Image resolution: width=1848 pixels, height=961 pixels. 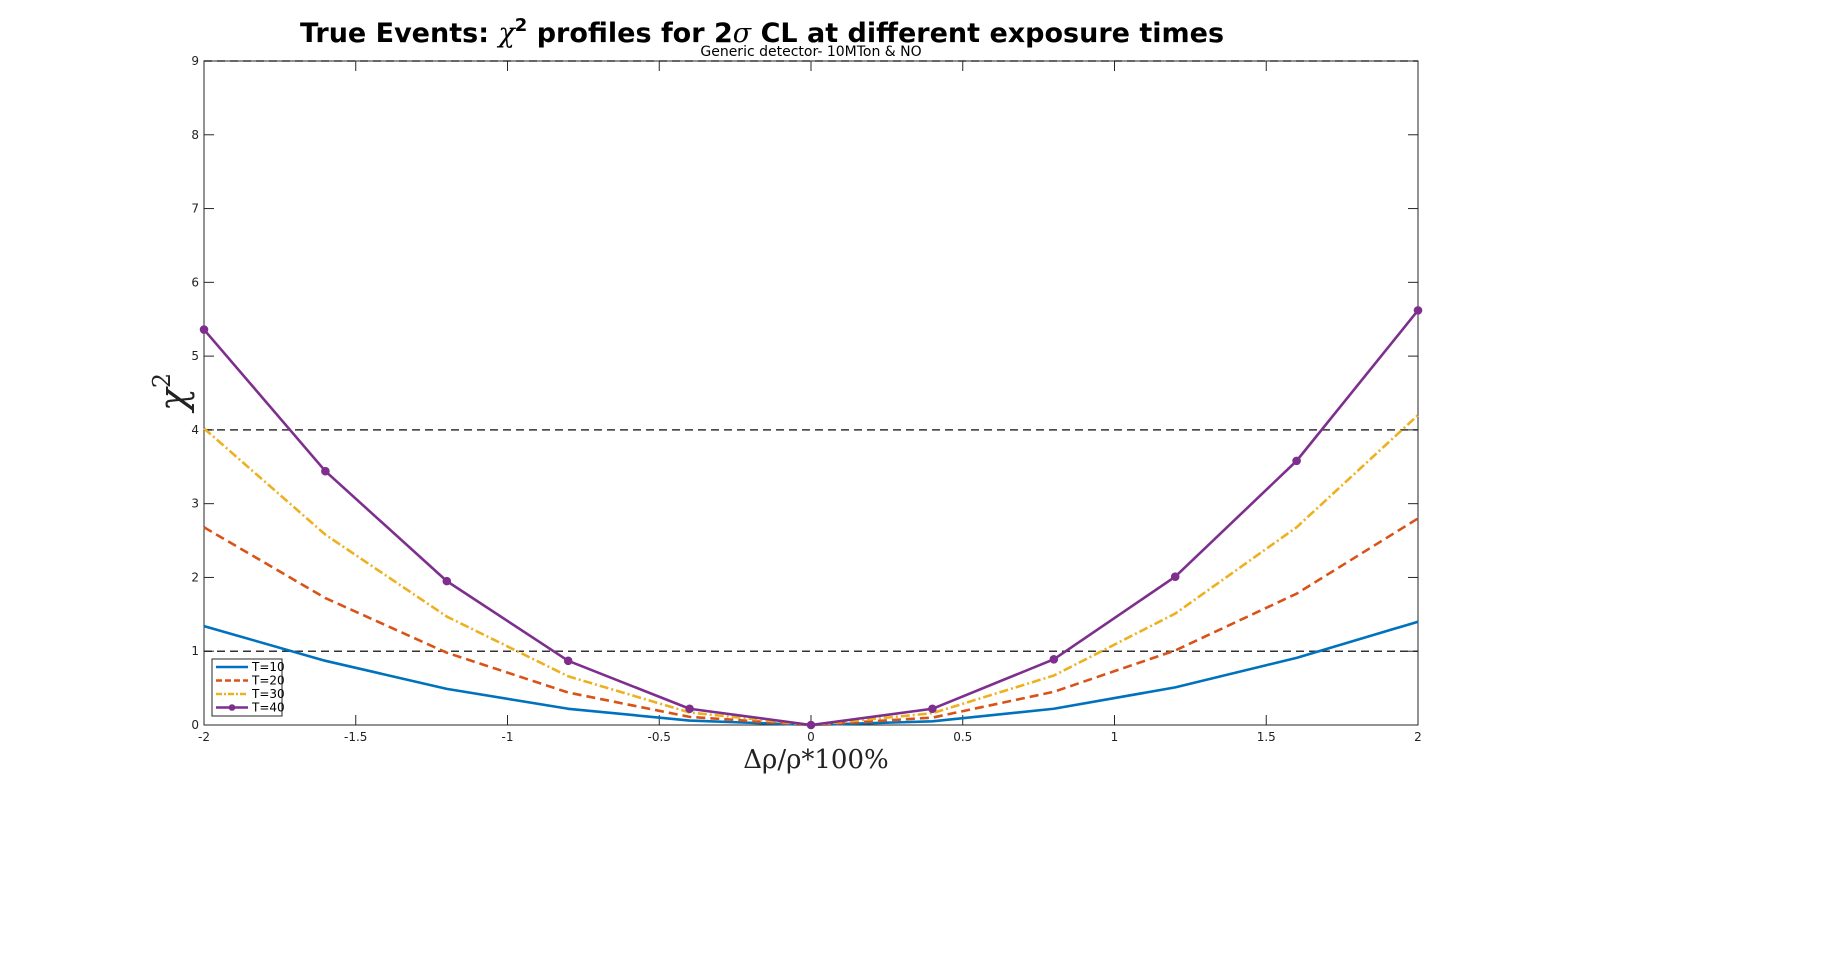 What do you see at coordinates (195, 430) in the screenshot?
I see `y-tick-label: 4` at bounding box center [195, 430].